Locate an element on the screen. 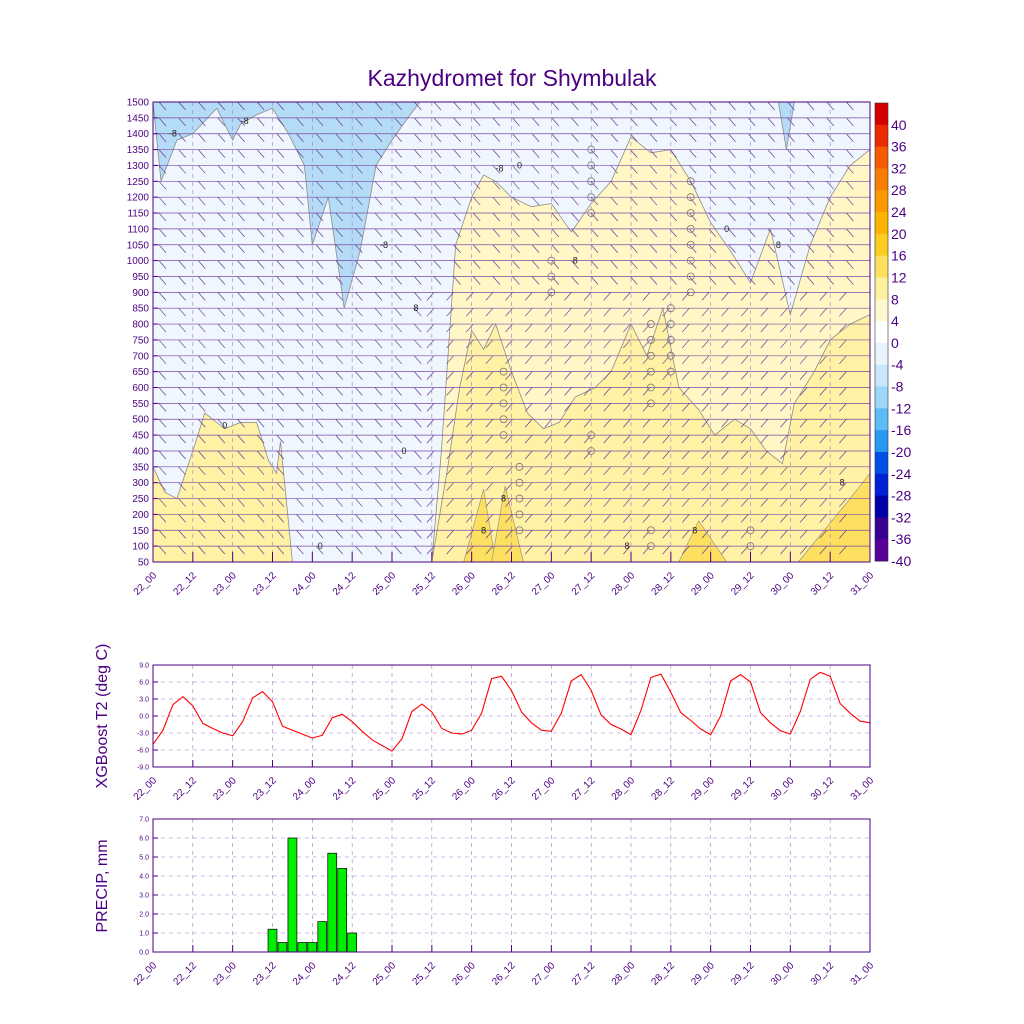  y-tick-label: -9.0 is located at coordinates (143, 768).